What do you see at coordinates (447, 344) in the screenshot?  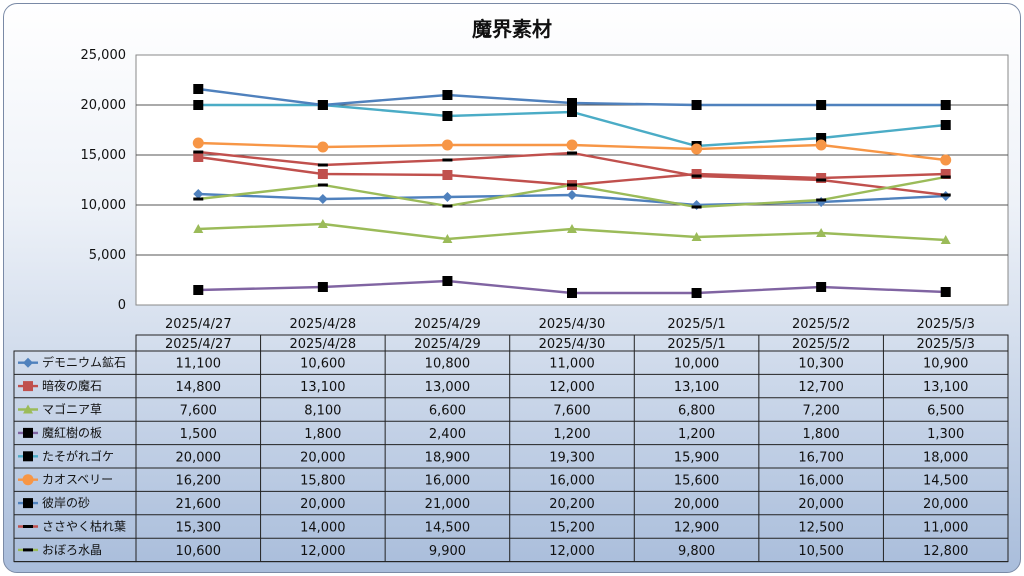 I see `table-header-cell: 2025/4/29` at bounding box center [447, 344].